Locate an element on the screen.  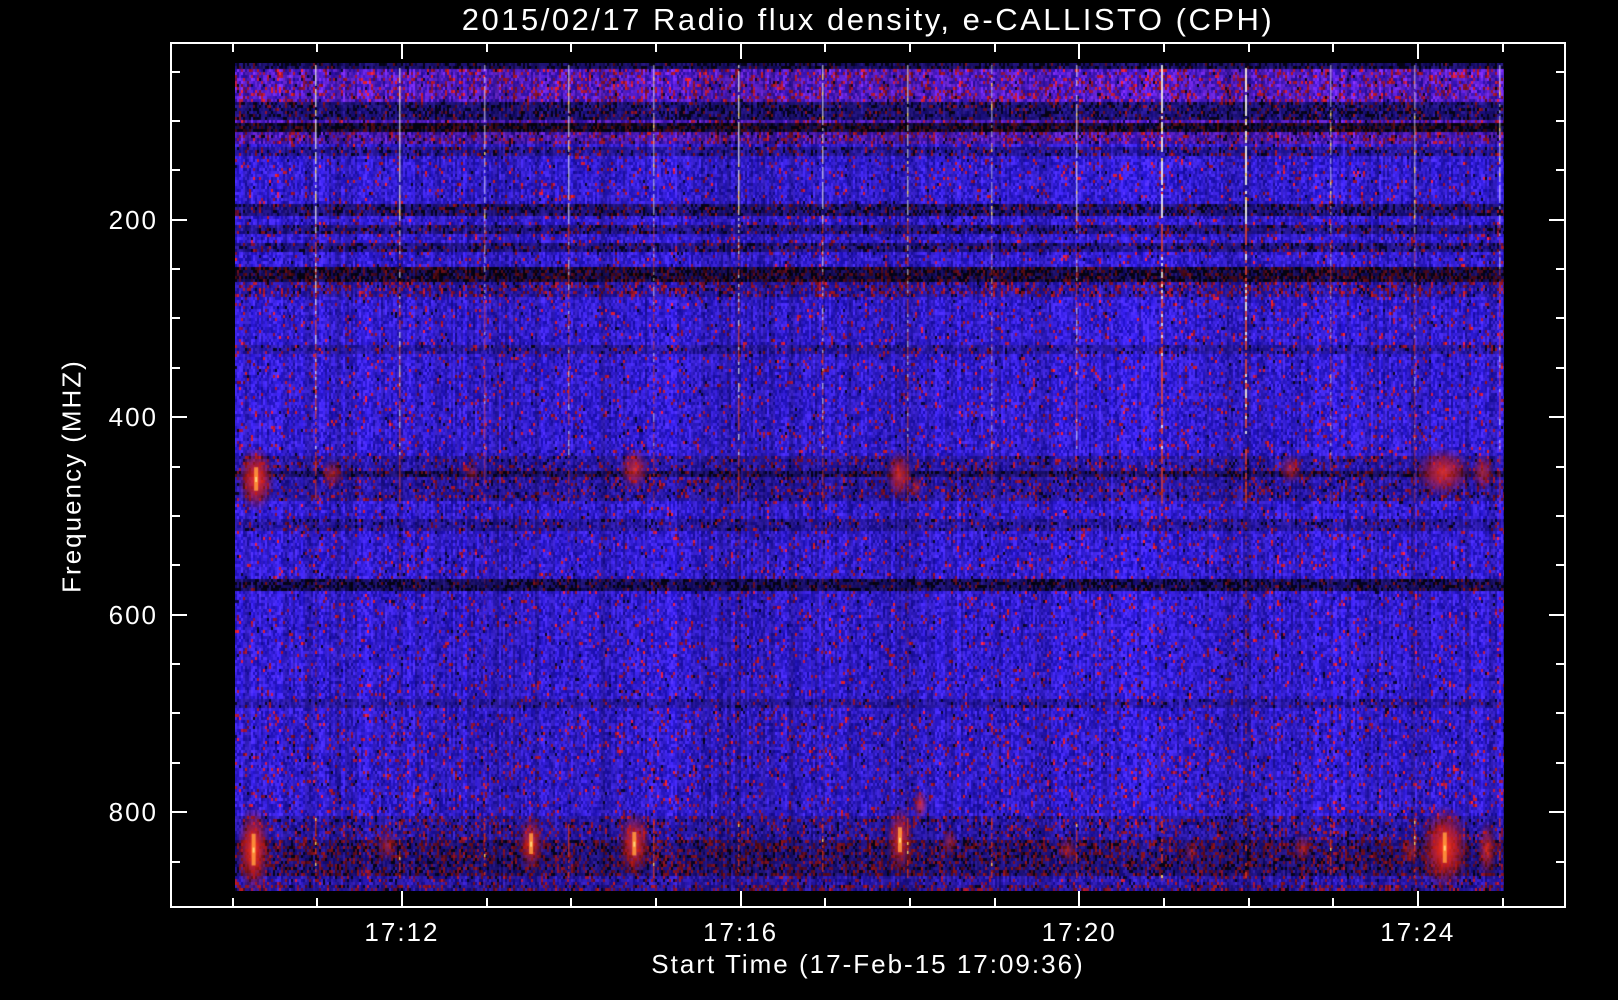
x-tick-label: 17:24 is located at coordinates (1418, 932).